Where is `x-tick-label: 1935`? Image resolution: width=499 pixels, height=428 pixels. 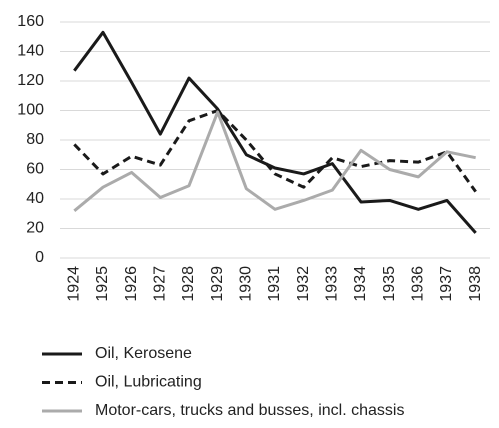
x-tick-label: 1935 is located at coordinates (389, 284).